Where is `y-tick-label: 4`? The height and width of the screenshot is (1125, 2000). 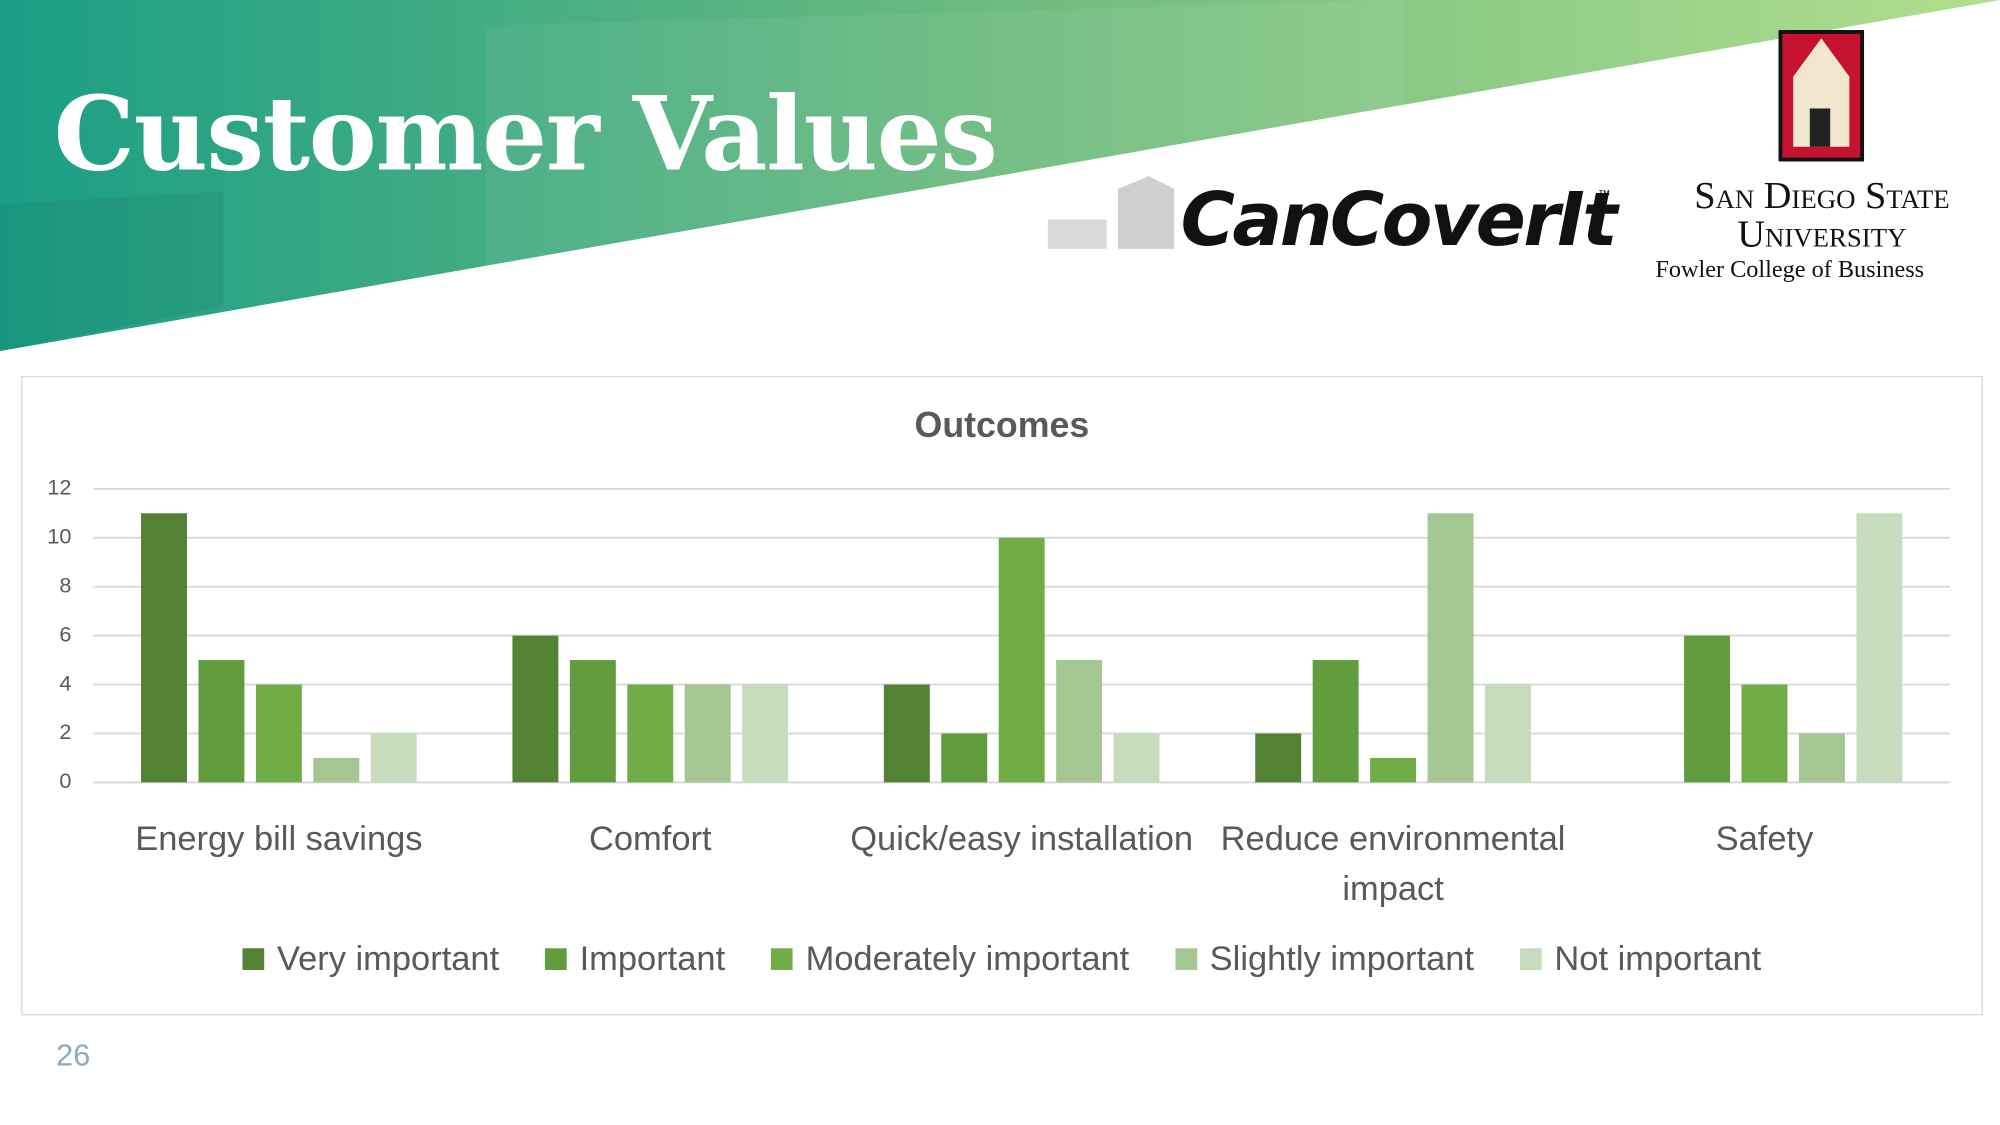
y-tick-label: 4 is located at coordinates (65, 682).